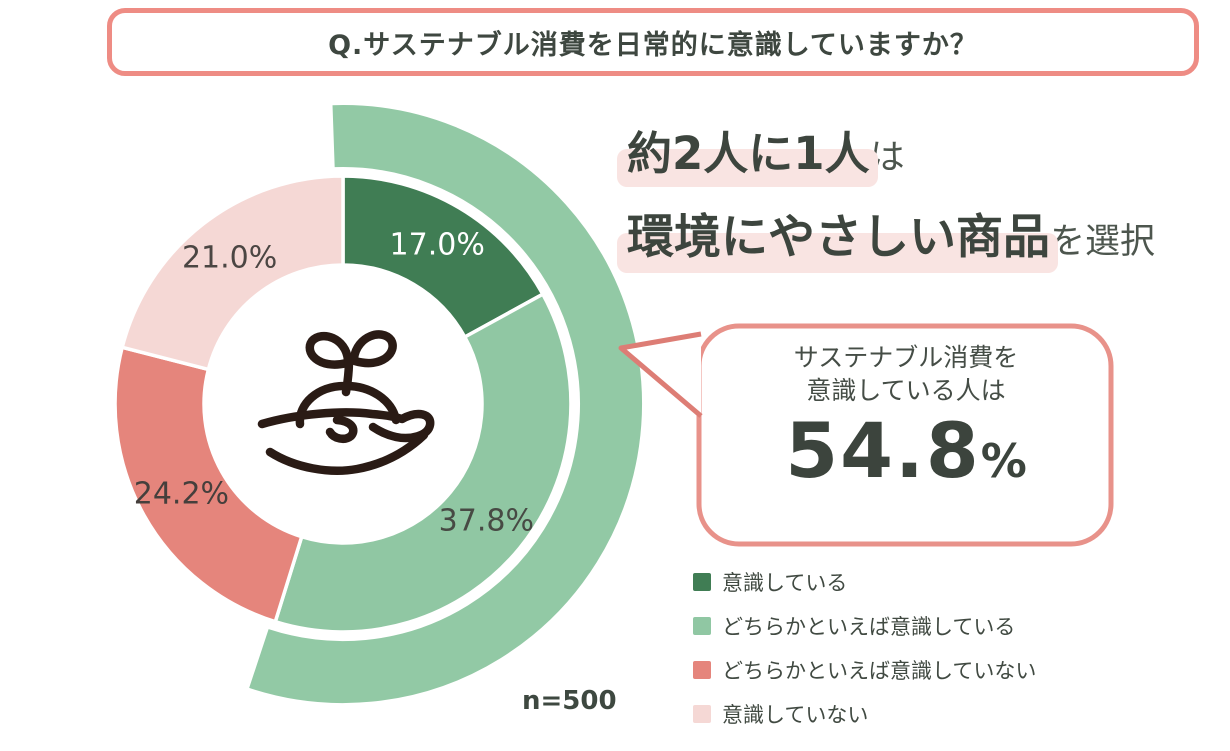  What do you see at coordinates (653, 45) in the screenshot?
I see `question-banner-text: Q.サステナブル消費を日常的に意識していますか？` at bounding box center [653, 45].